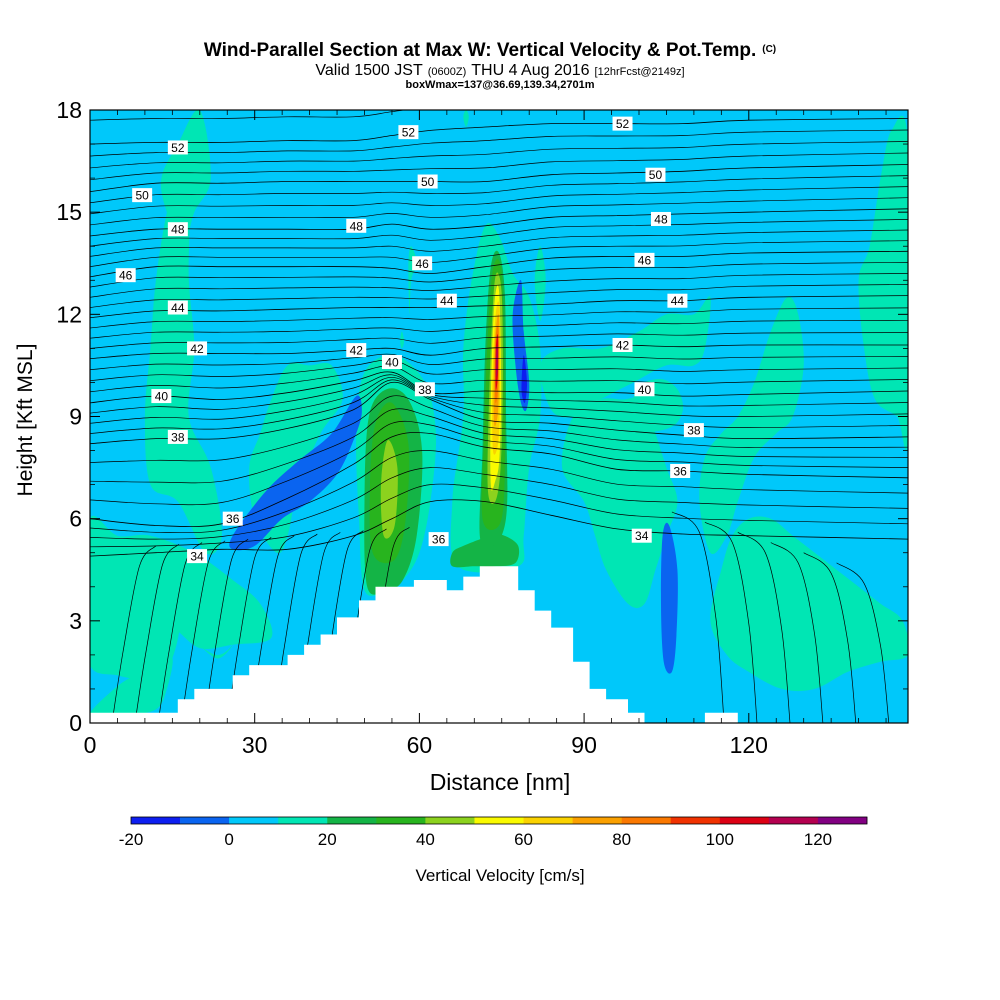 The image size is (1000, 1000). I want to click on theta-contour-label: 52, so click(622, 123).